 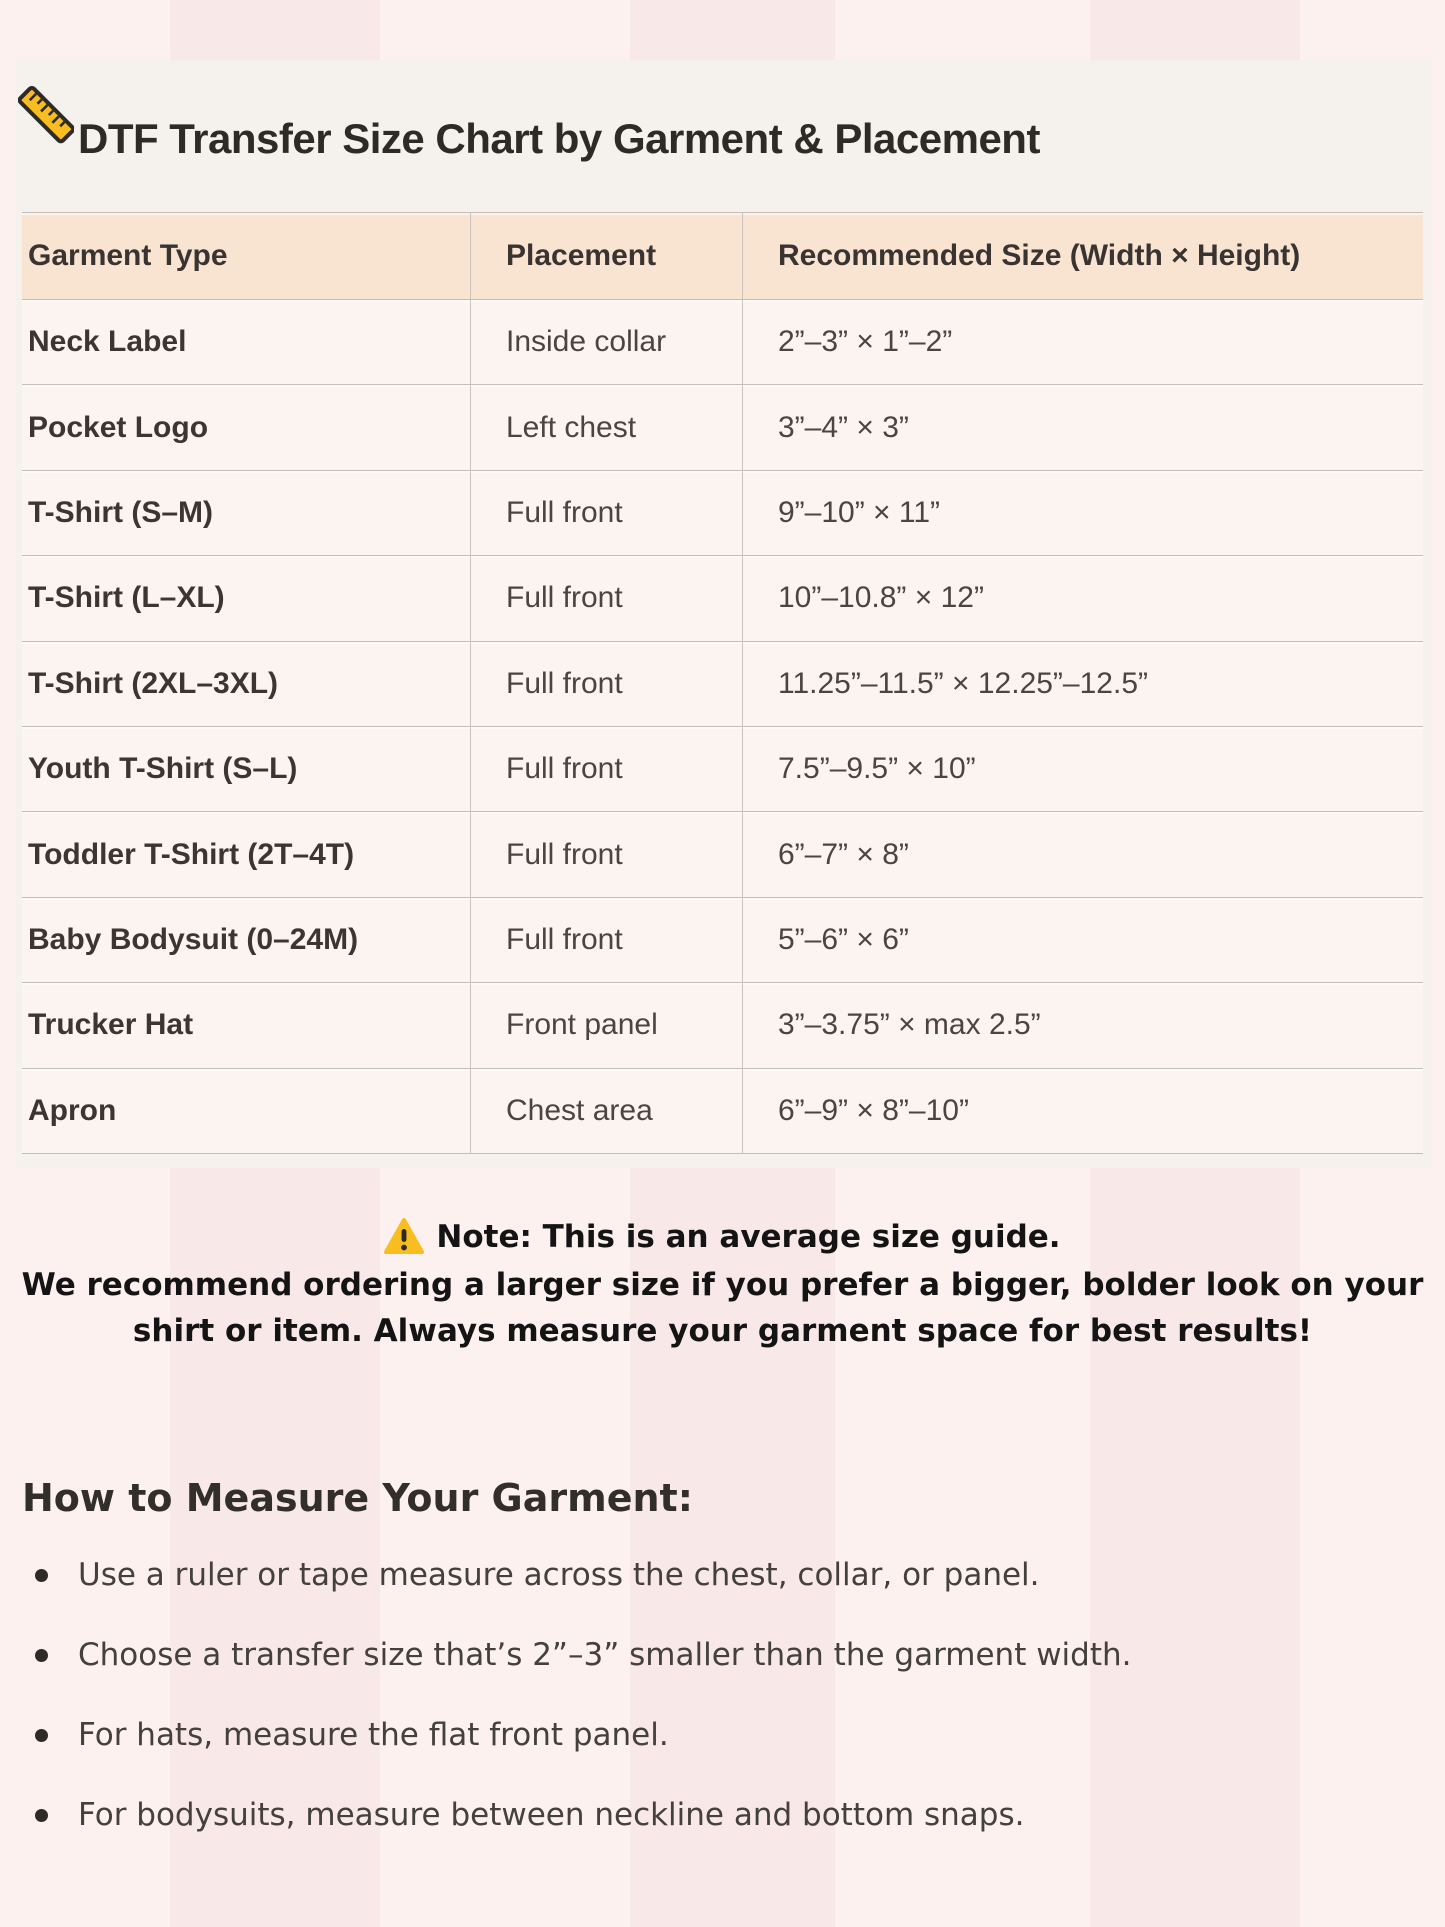 What do you see at coordinates (1082, 683) in the screenshot?
I see `size-cell: 11.25”–11.5” × 12.25”–12.5”` at bounding box center [1082, 683].